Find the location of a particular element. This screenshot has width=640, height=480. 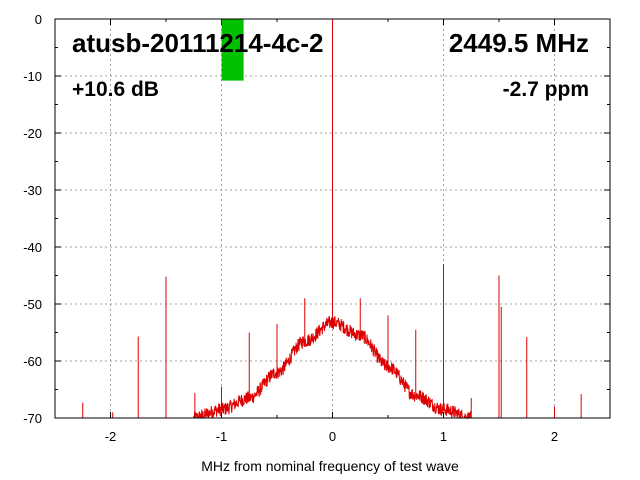

x-tick-label: -1 is located at coordinates (222, 436).